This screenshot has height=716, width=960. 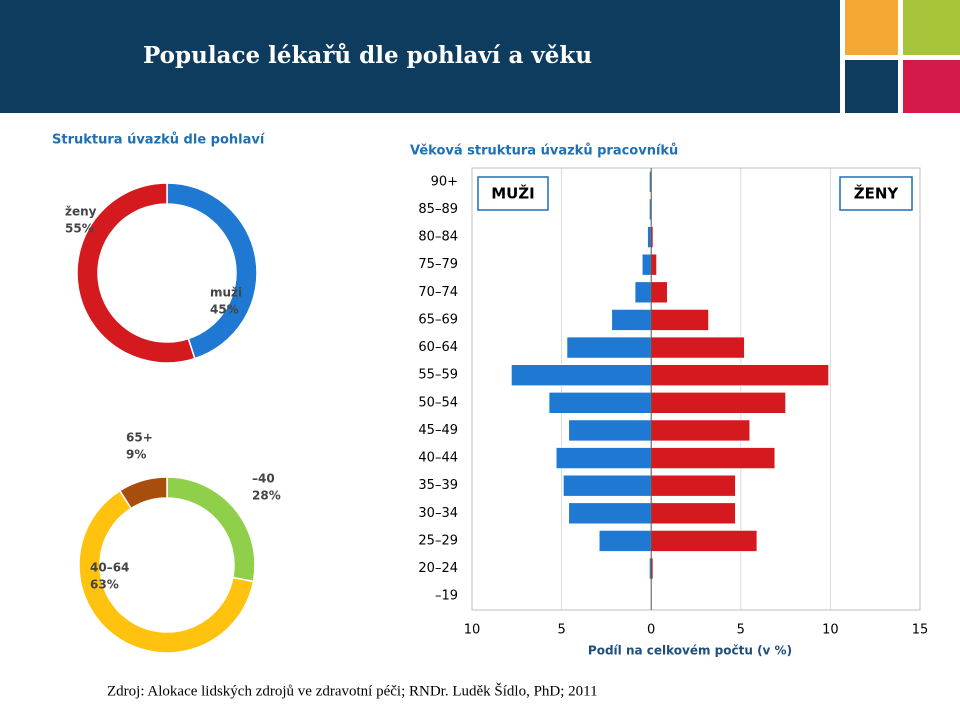 What do you see at coordinates (438, 568) in the screenshot?
I see `y-tick-label: 20–24` at bounding box center [438, 568].